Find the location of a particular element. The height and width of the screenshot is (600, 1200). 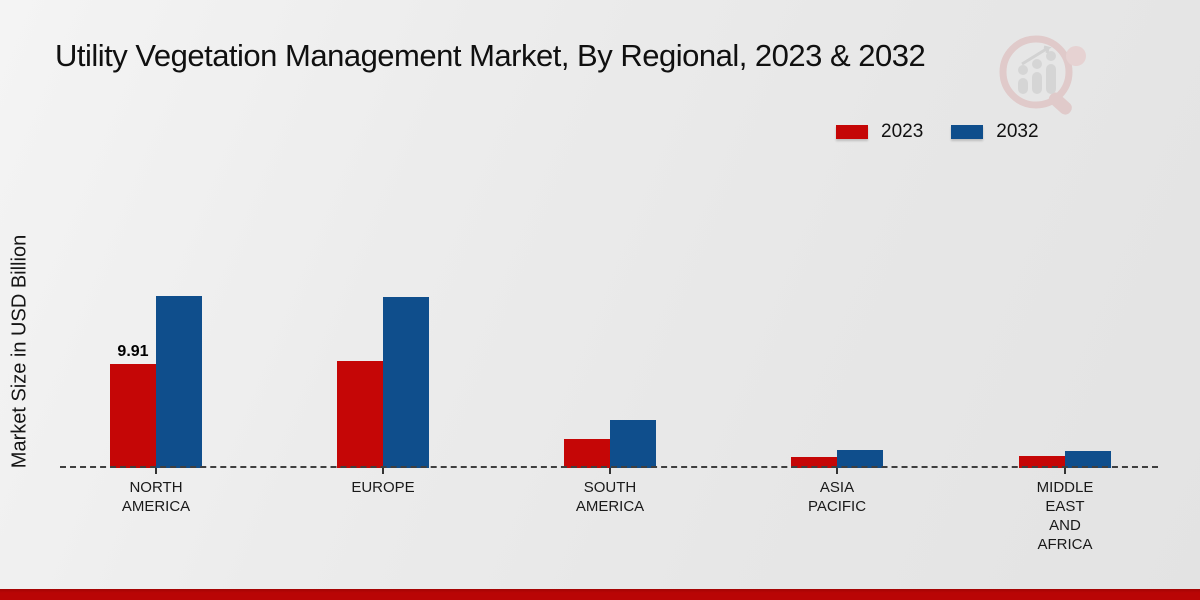

x-axis-dashed-line is located at coordinates (609, 467).